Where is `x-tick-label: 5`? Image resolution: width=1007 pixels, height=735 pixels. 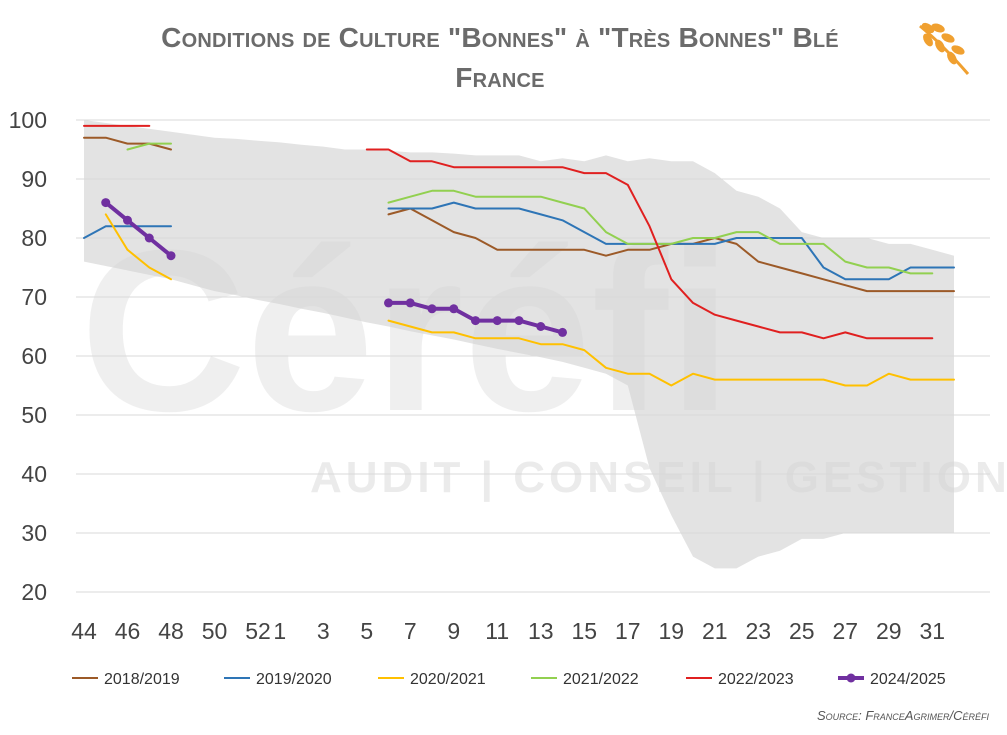
x-tick-label: 5 is located at coordinates (366, 631).